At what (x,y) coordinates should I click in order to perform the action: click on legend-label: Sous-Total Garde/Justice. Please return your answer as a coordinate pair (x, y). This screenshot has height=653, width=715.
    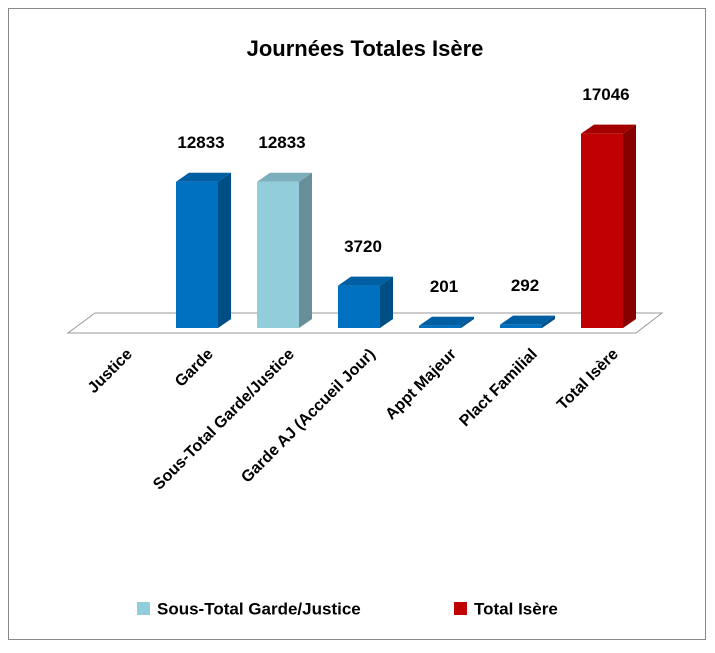
    Looking at the image, I should click on (259, 608).